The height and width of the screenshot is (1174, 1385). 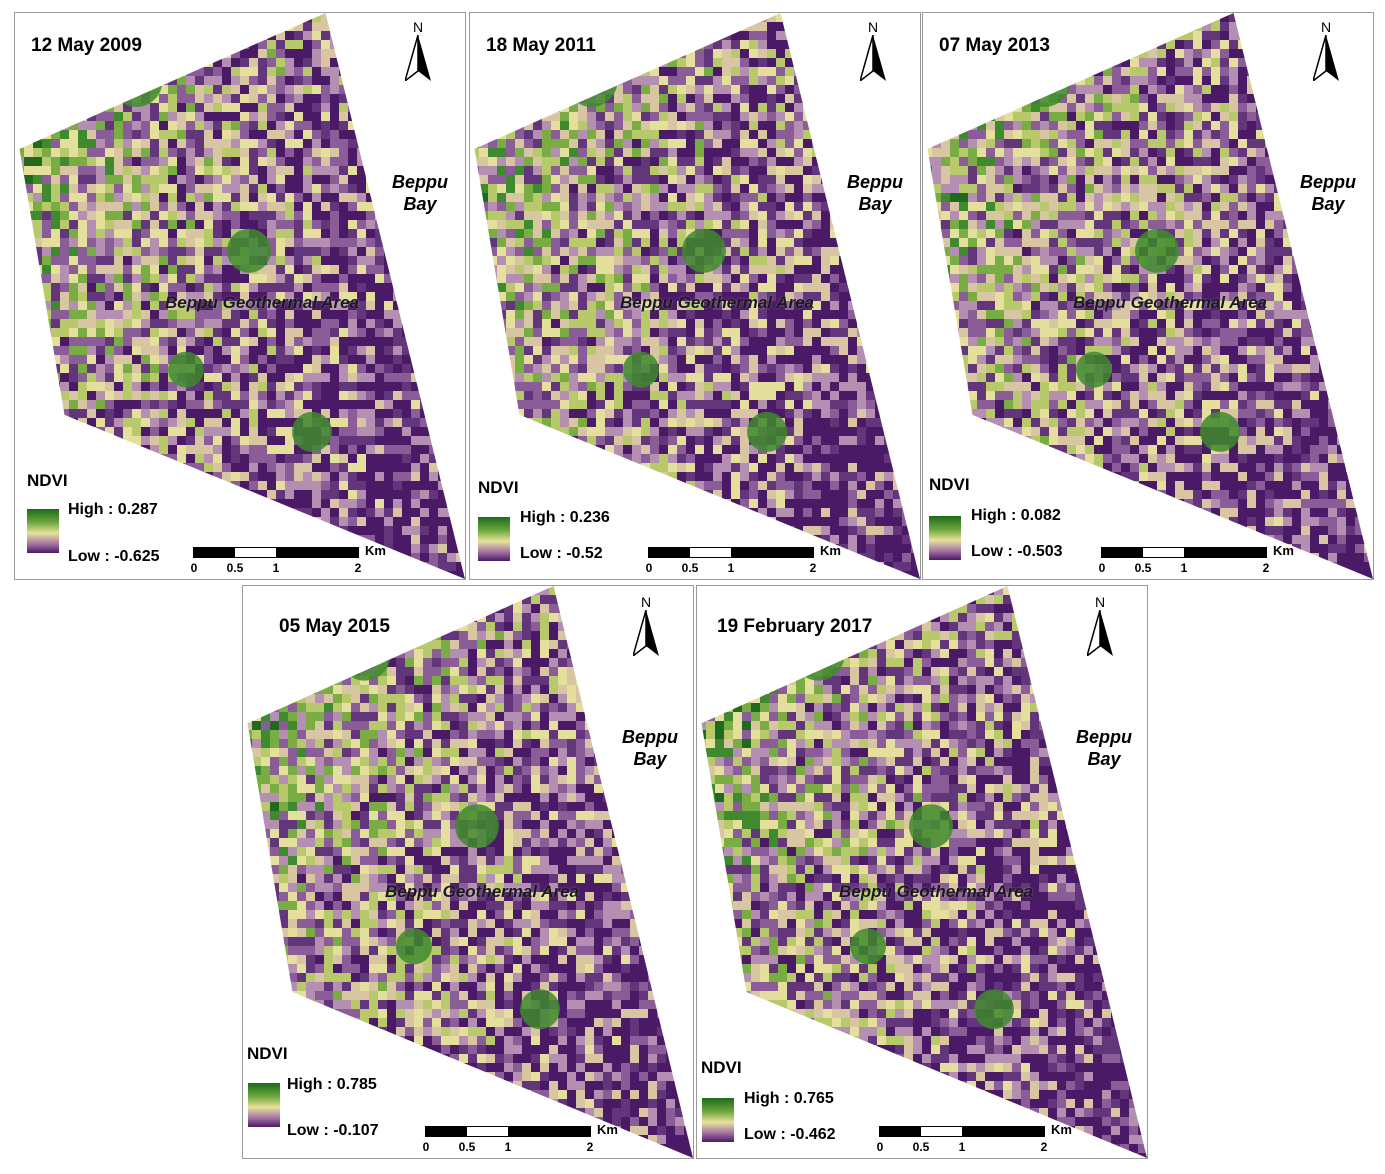 What do you see at coordinates (114, 556) in the screenshot?
I see `legend-low-value: Low : -0.625` at bounding box center [114, 556].